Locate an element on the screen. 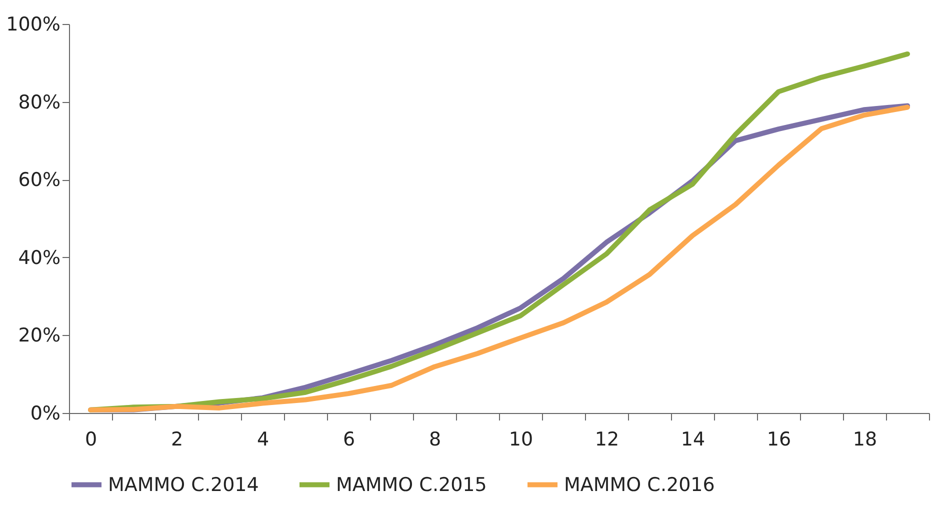 The image size is (952, 508). x-tick-label: 16 is located at coordinates (779, 439).